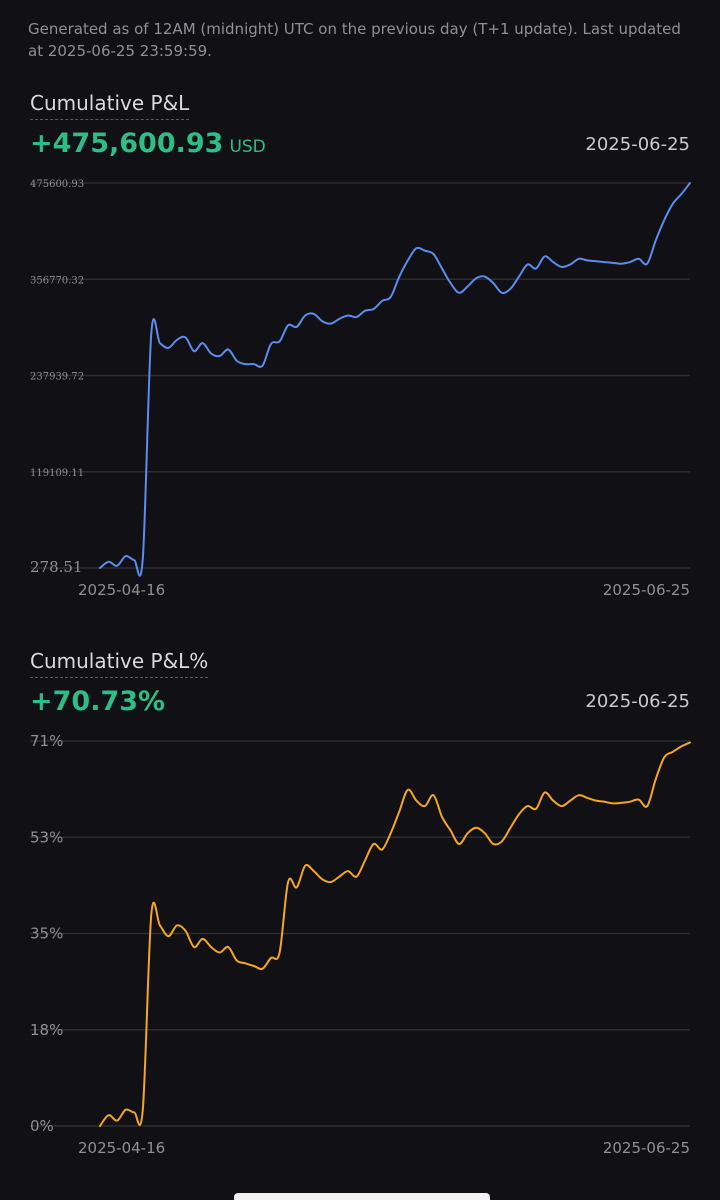 The height and width of the screenshot is (1200, 720). I want to click on y-tick-label: 0%, so click(42, 1126).